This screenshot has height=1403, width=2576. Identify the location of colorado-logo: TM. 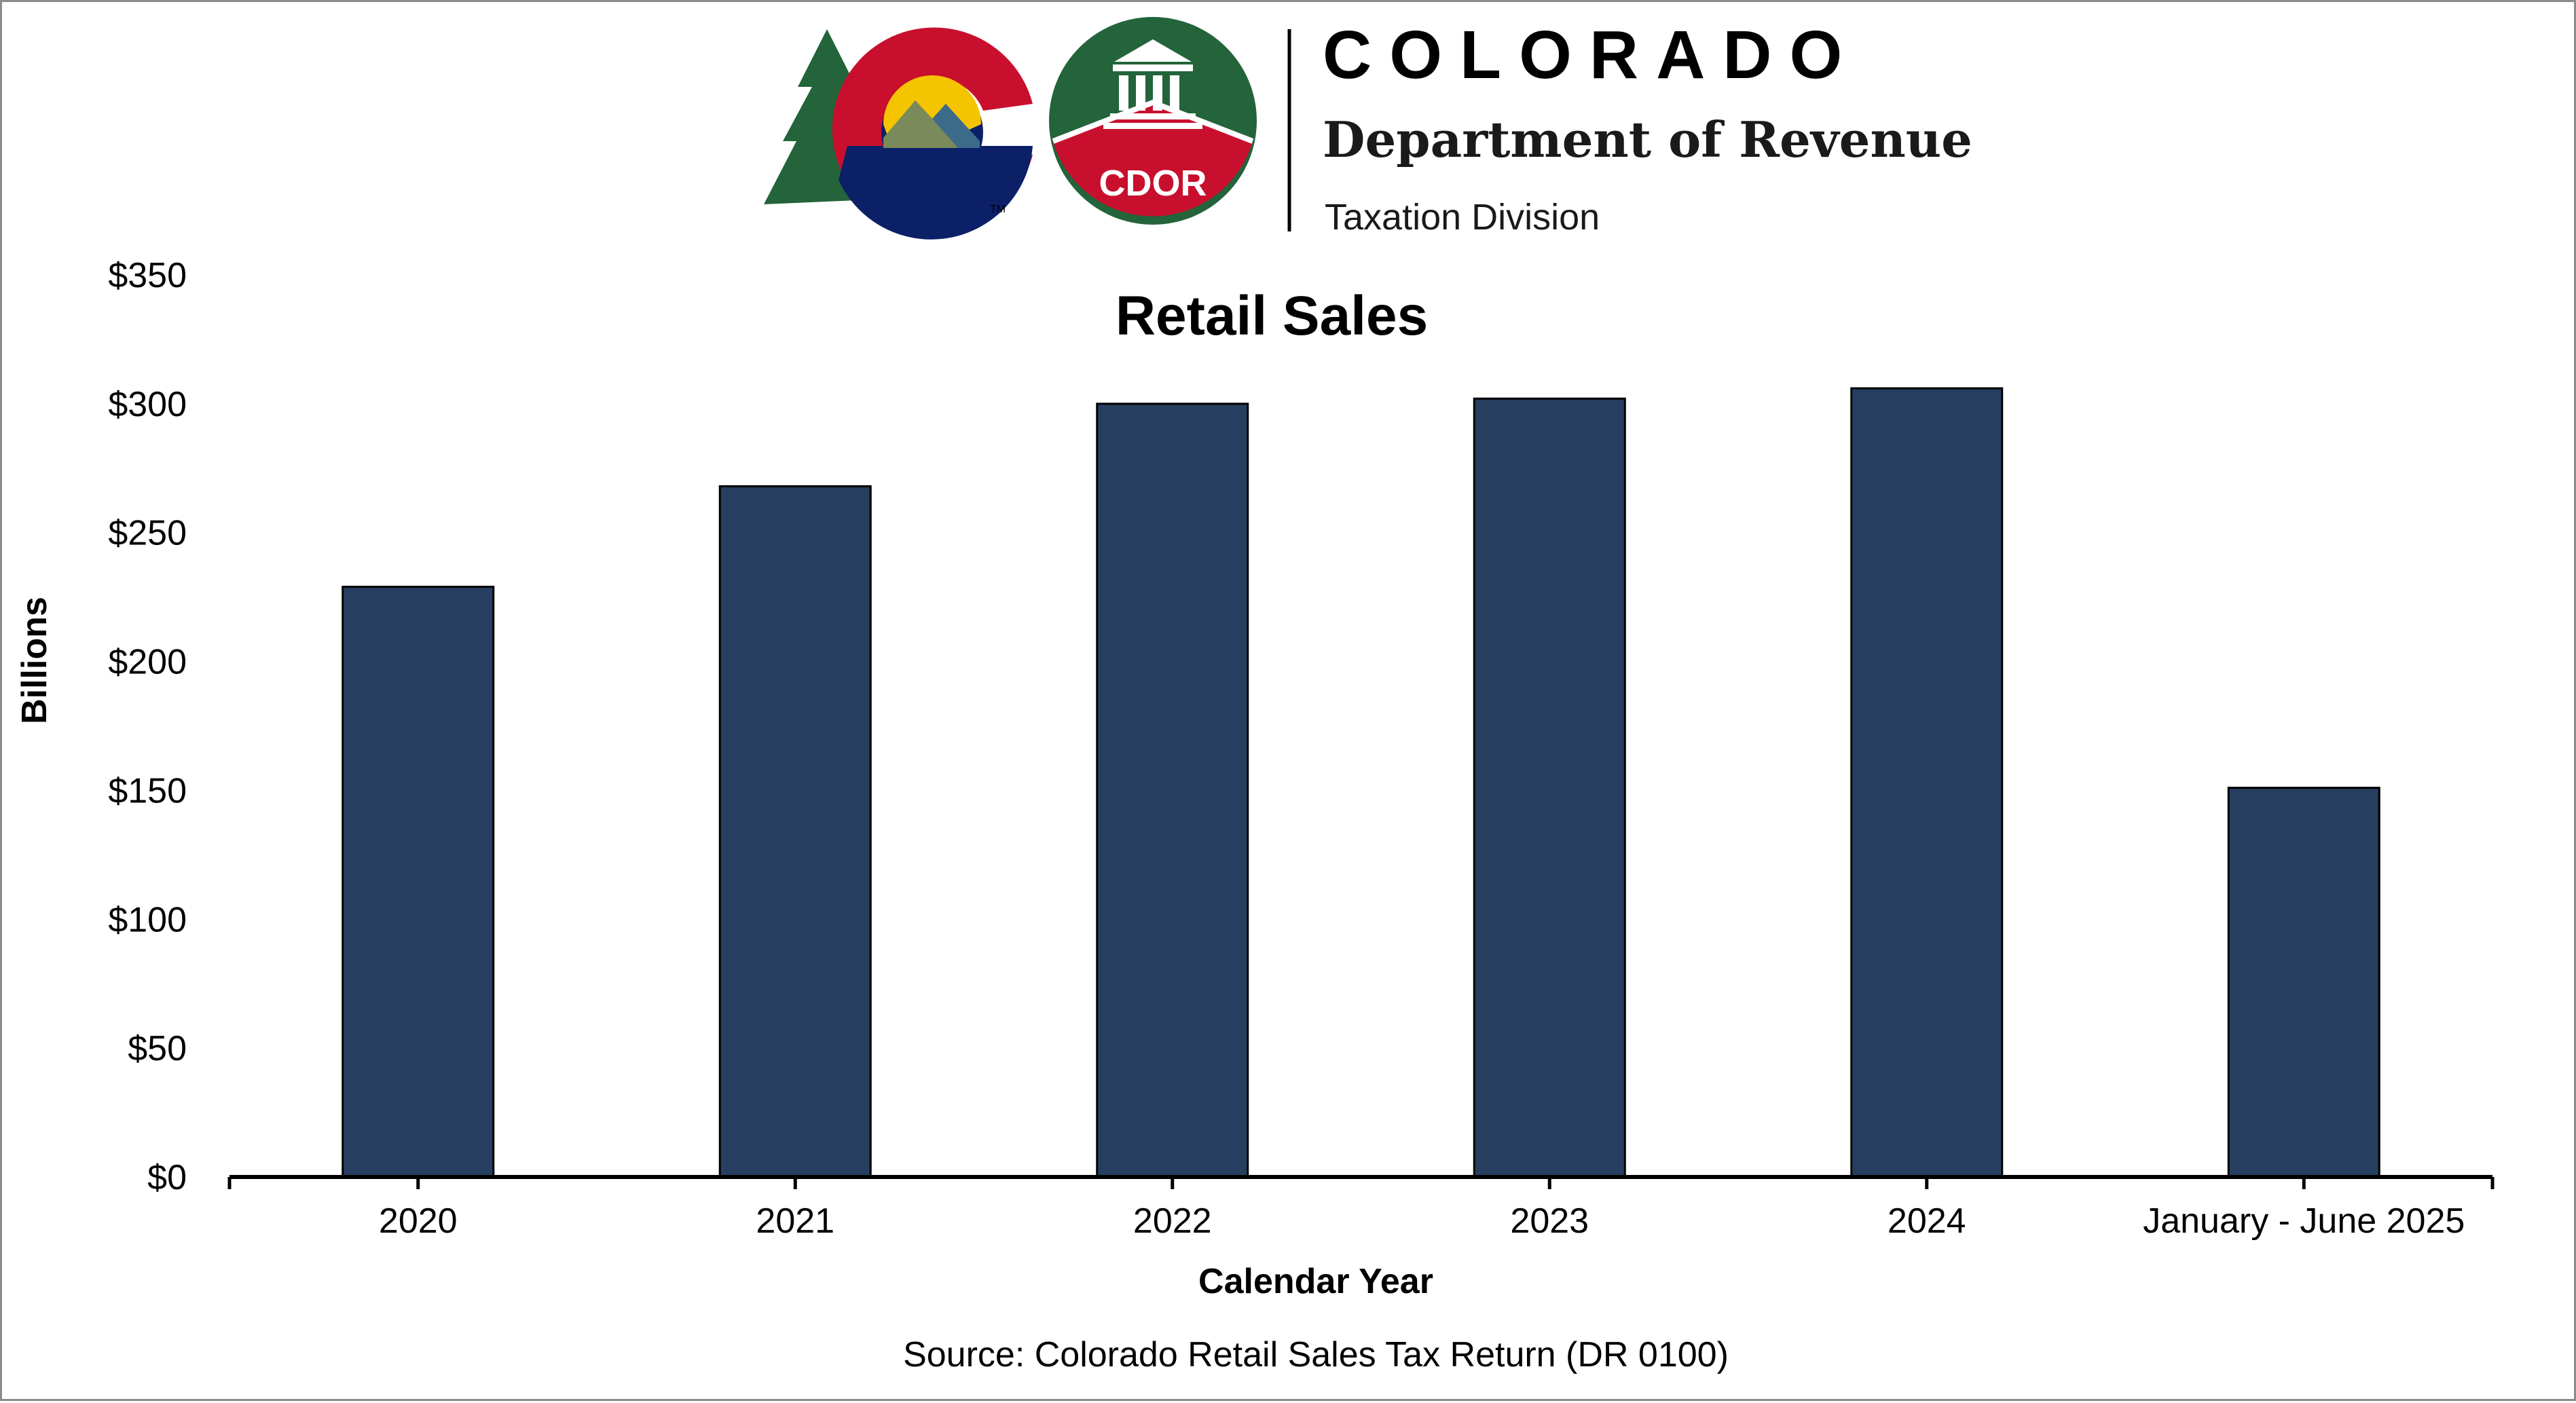
(898, 134).